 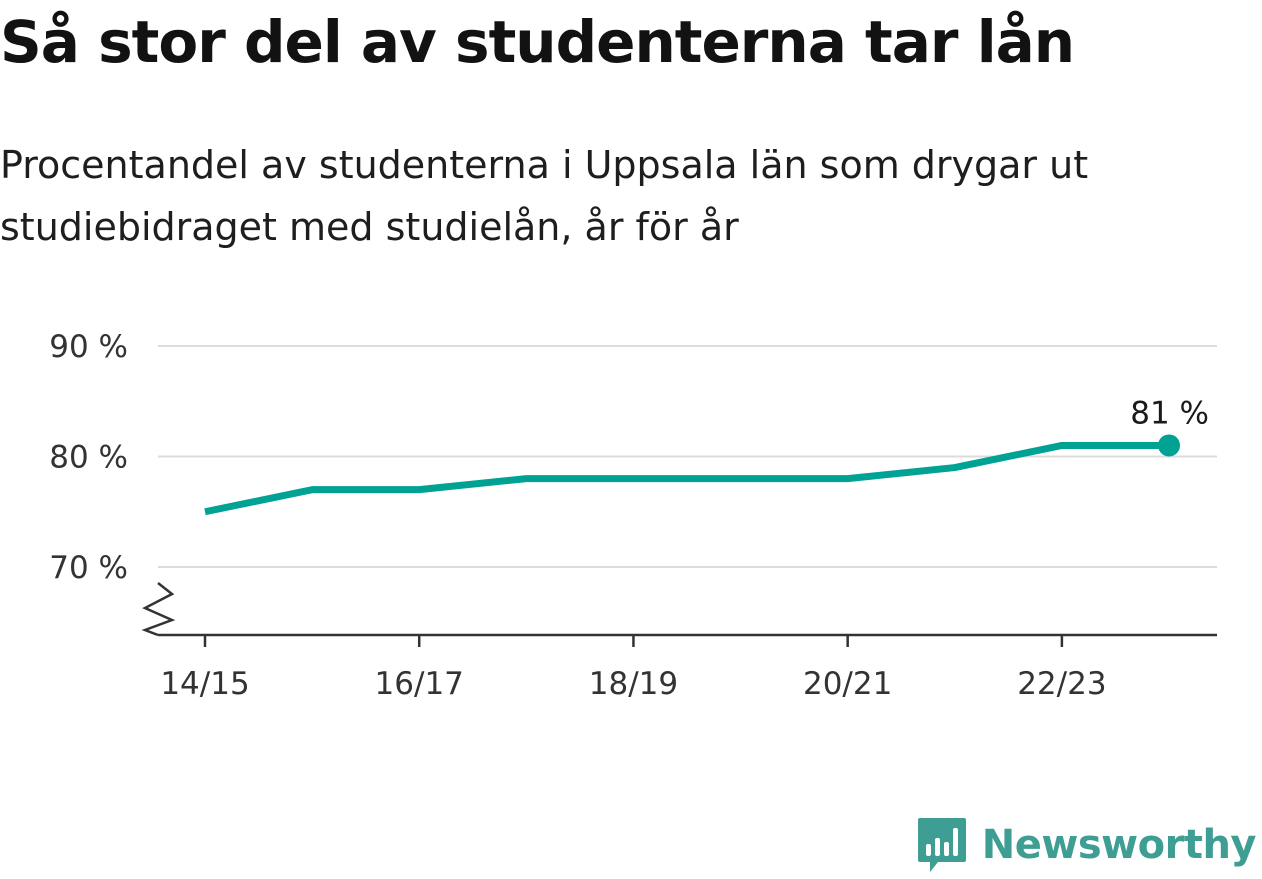 I want to click on axis-break-zigzag, so click(x=158, y=609).